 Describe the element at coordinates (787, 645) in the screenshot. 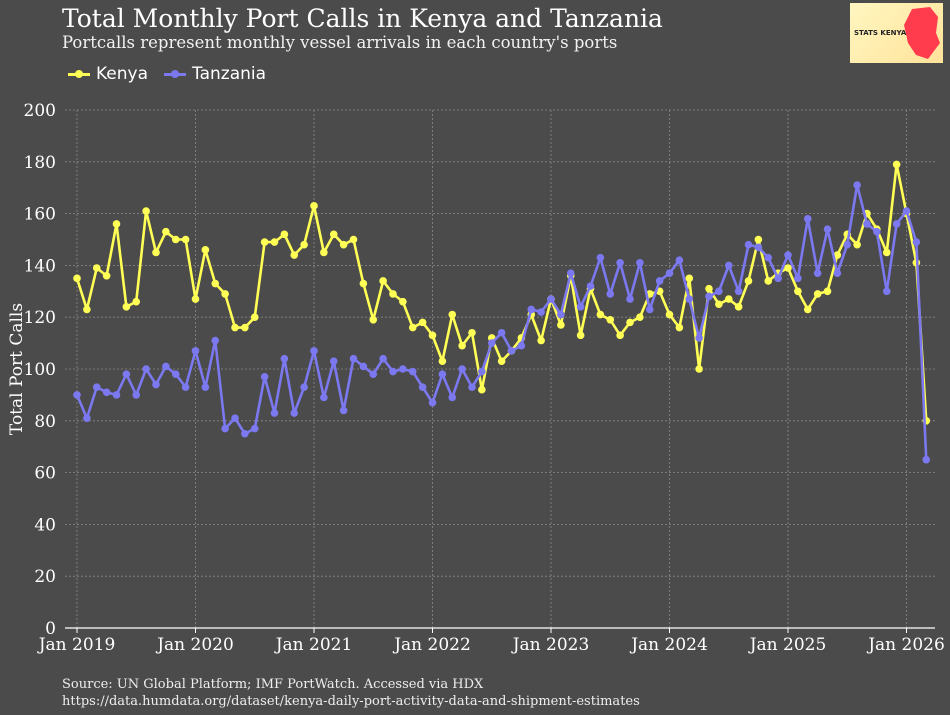

I see `x-tick-label: Jan 2025` at that location.